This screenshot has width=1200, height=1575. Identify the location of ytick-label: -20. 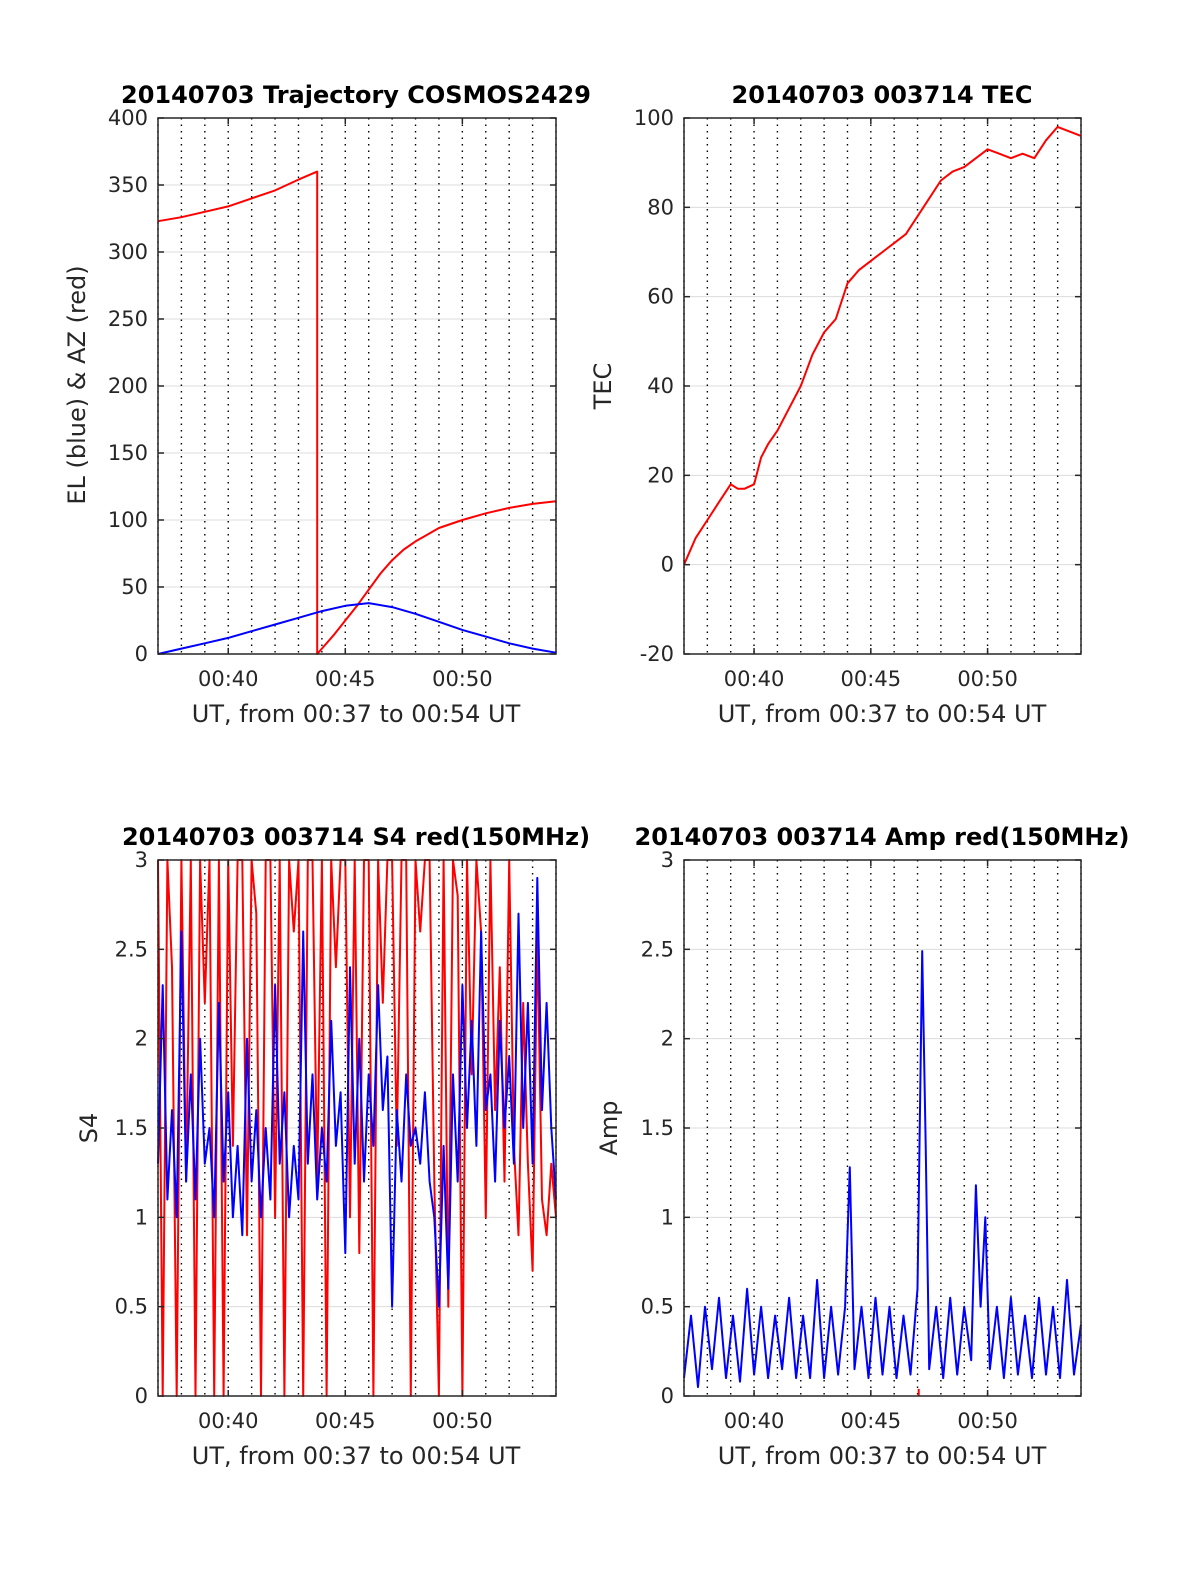
(657, 654).